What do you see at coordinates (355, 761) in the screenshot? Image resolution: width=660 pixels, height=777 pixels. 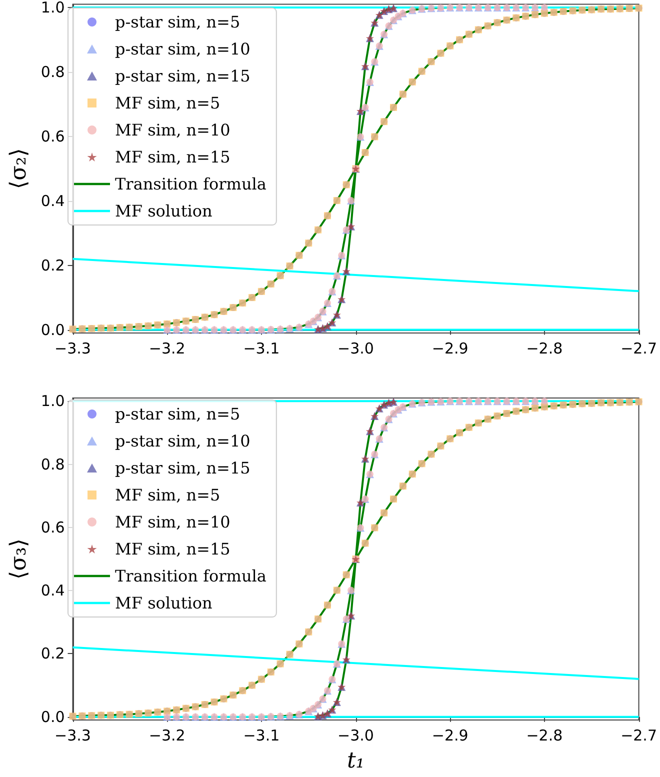 I see `x-axis-title: t₁` at bounding box center [355, 761].